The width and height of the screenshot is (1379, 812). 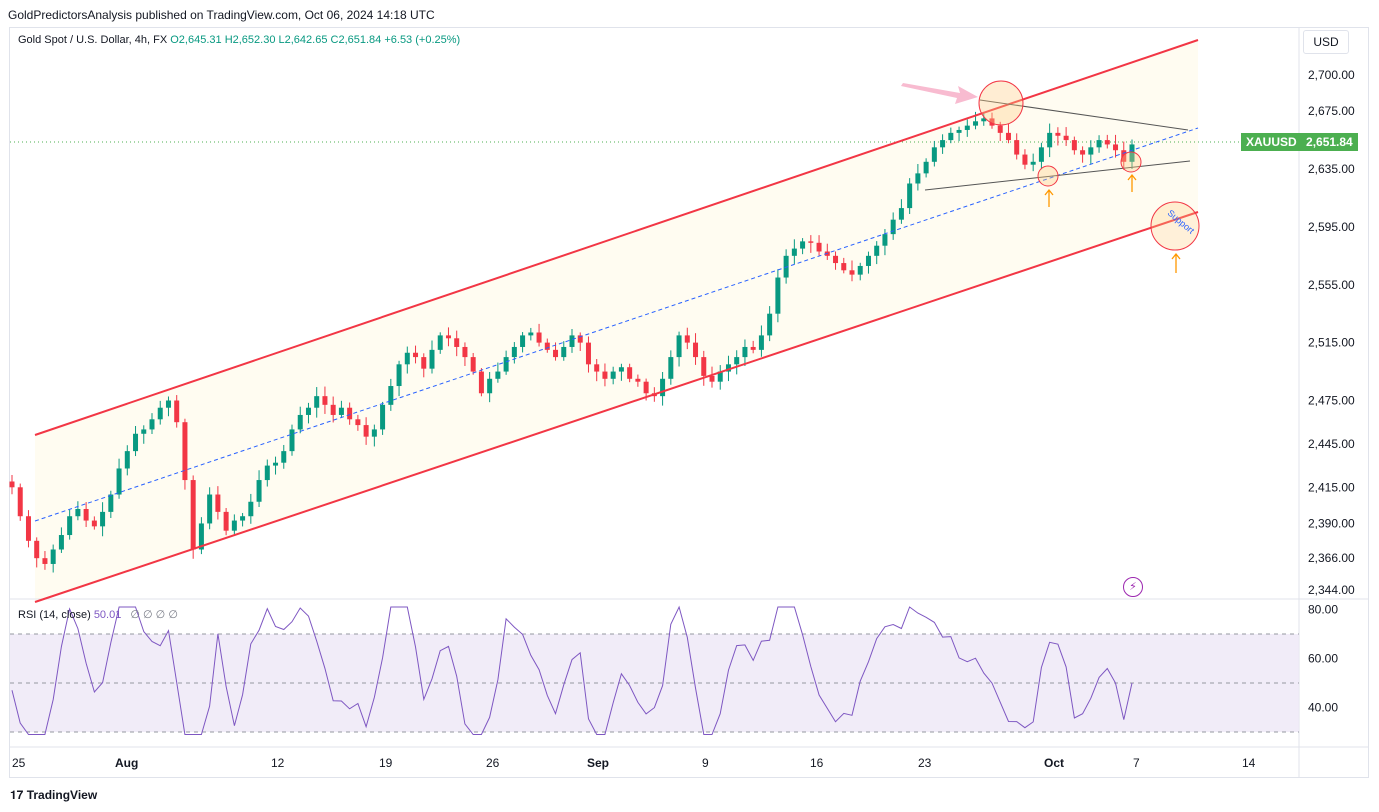 What do you see at coordinates (1084, 115) in the screenshot?
I see `triangle-upper-line` at bounding box center [1084, 115].